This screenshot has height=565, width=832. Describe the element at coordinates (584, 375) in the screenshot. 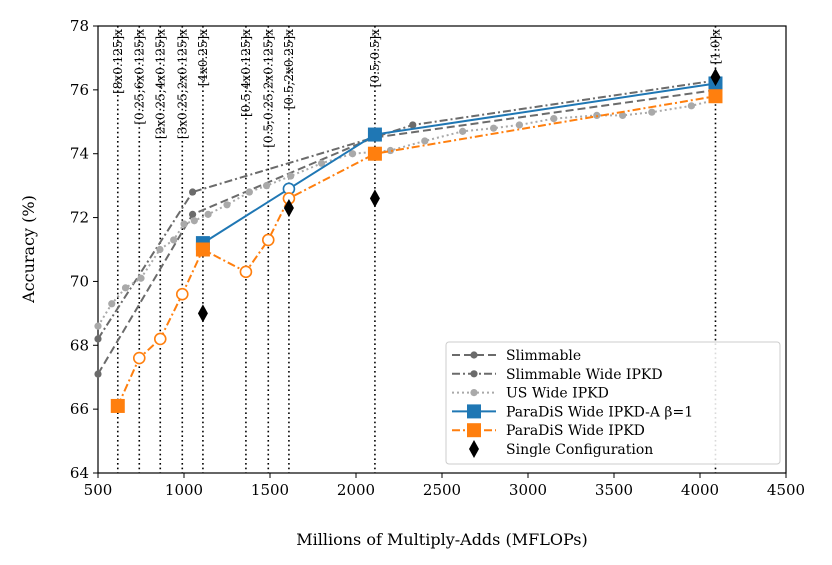

I see `legend-label: Slimmable Wide IPKD` at that location.